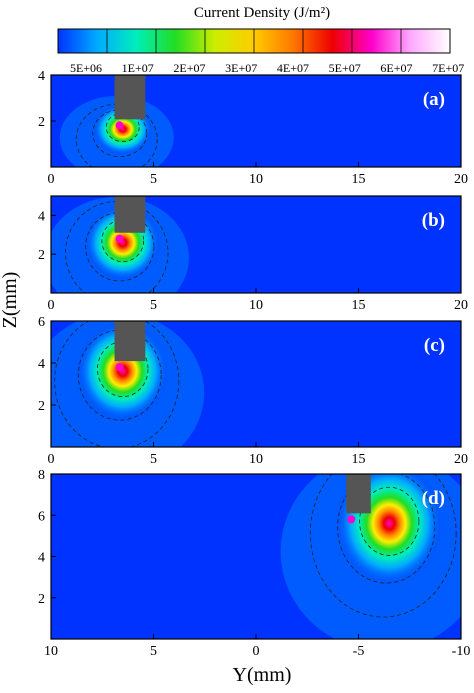  What do you see at coordinates (262, 675) in the screenshot?
I see `y-axis-label: Y(mm)` at bounding box center [262, 675].